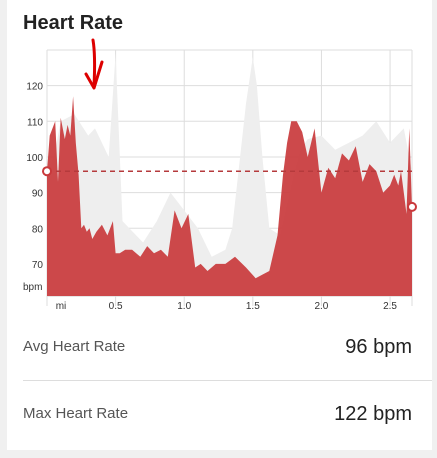  I want to click on y-axis-ticks: 70 80 90 100 110 120, so click(34, 176).